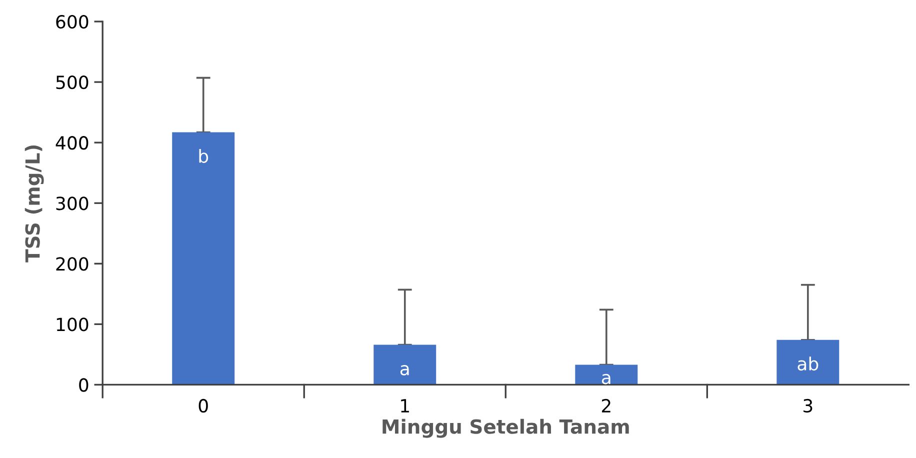 This screenshot has width=916, height=458. What do you see at coordinates (72, 325) in the screenshot?
I see `y-tick-label: 100` at bounding box center [72, 325].